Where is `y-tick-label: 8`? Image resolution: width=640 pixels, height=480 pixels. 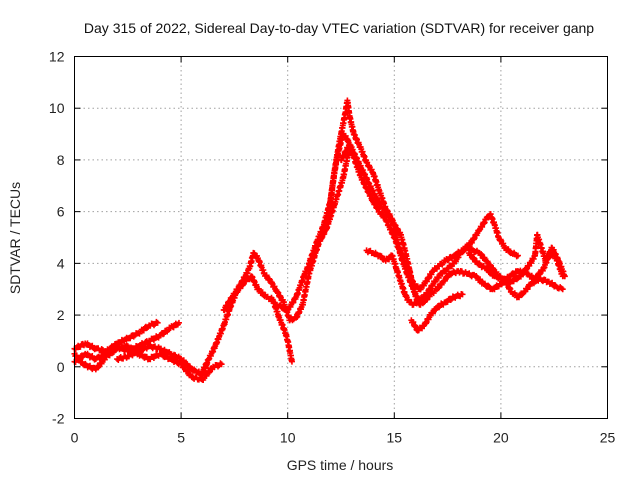 y-tick-label: 8 is located at coordinates (61, 160).